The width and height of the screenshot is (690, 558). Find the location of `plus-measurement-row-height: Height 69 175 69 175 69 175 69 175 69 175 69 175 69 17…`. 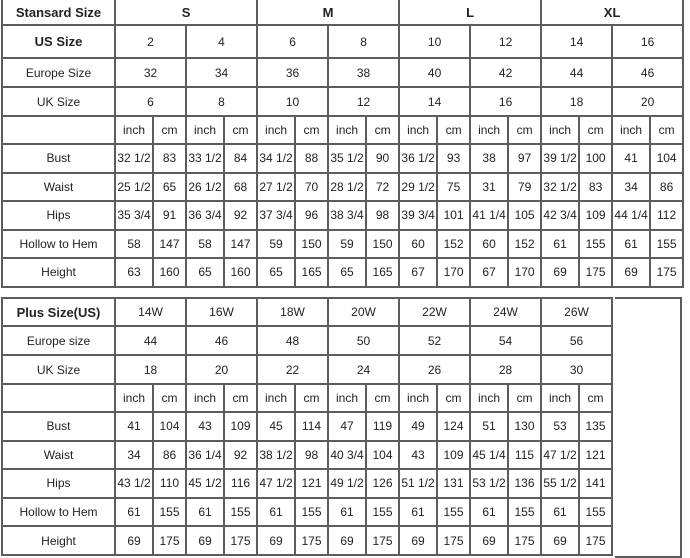

plus-measurement-row-height: Height 69 175 69 175 69 175 69 175 69 175 69 175 69 17… is located at coordinates (307, 540).